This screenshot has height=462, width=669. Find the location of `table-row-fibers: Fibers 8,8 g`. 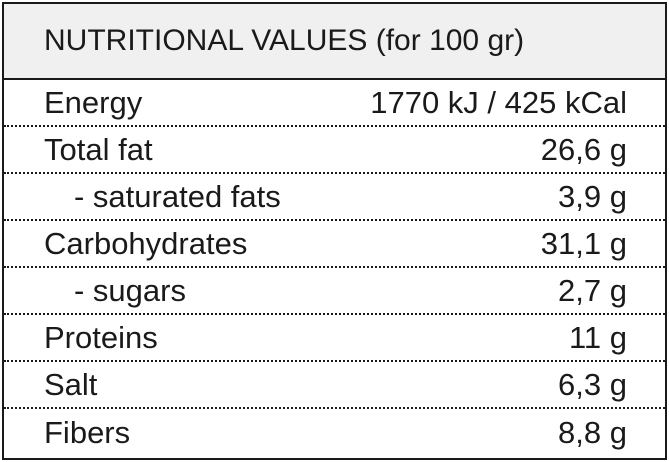

table-row-fibers: Fibers 8,8 g is located at coordinates (334, 432).